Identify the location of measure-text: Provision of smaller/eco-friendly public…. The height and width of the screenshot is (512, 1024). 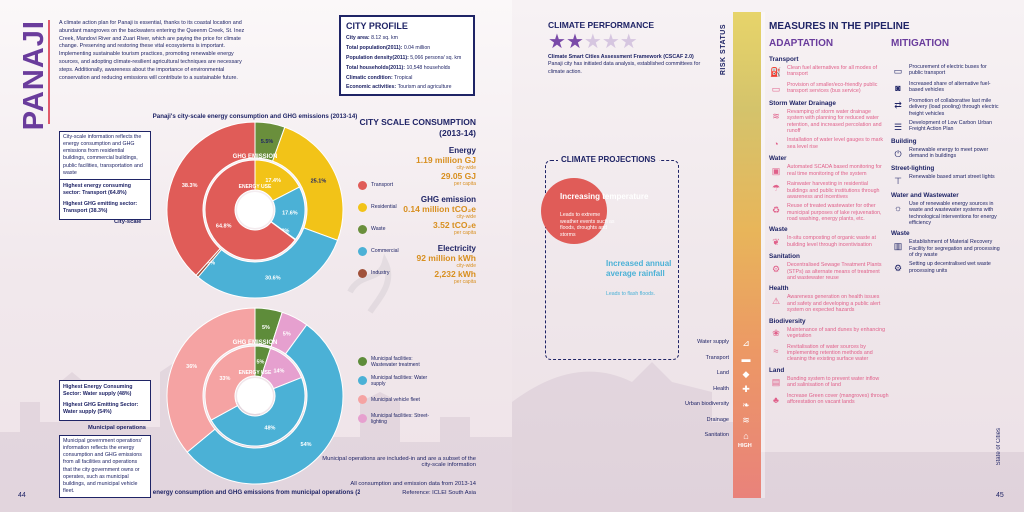
(832, 88).